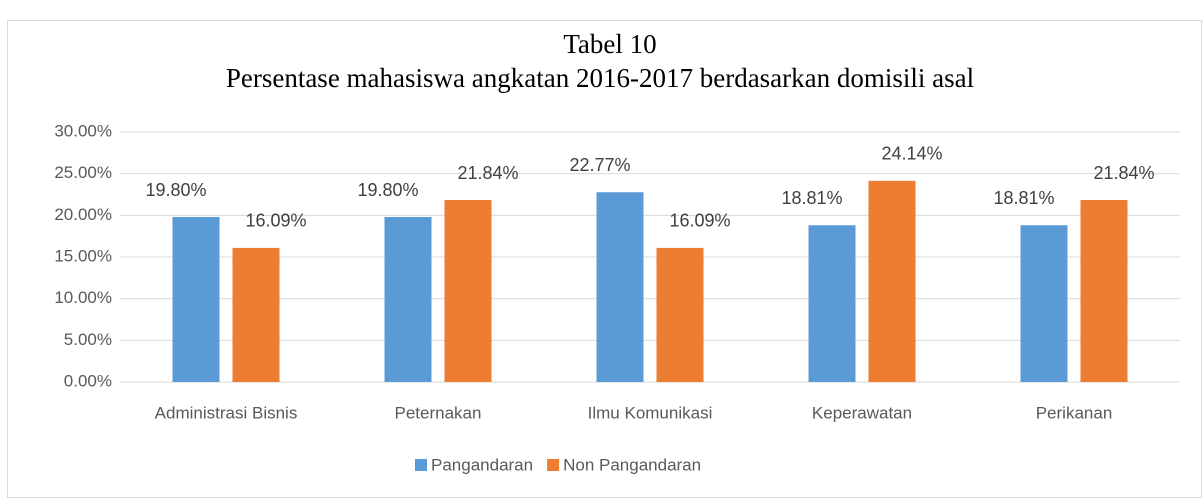  What do you see at coordinates (83, 255) in the screenshot?
I see `y-tick-label: 15.00%` at bounding box center [83, 255].